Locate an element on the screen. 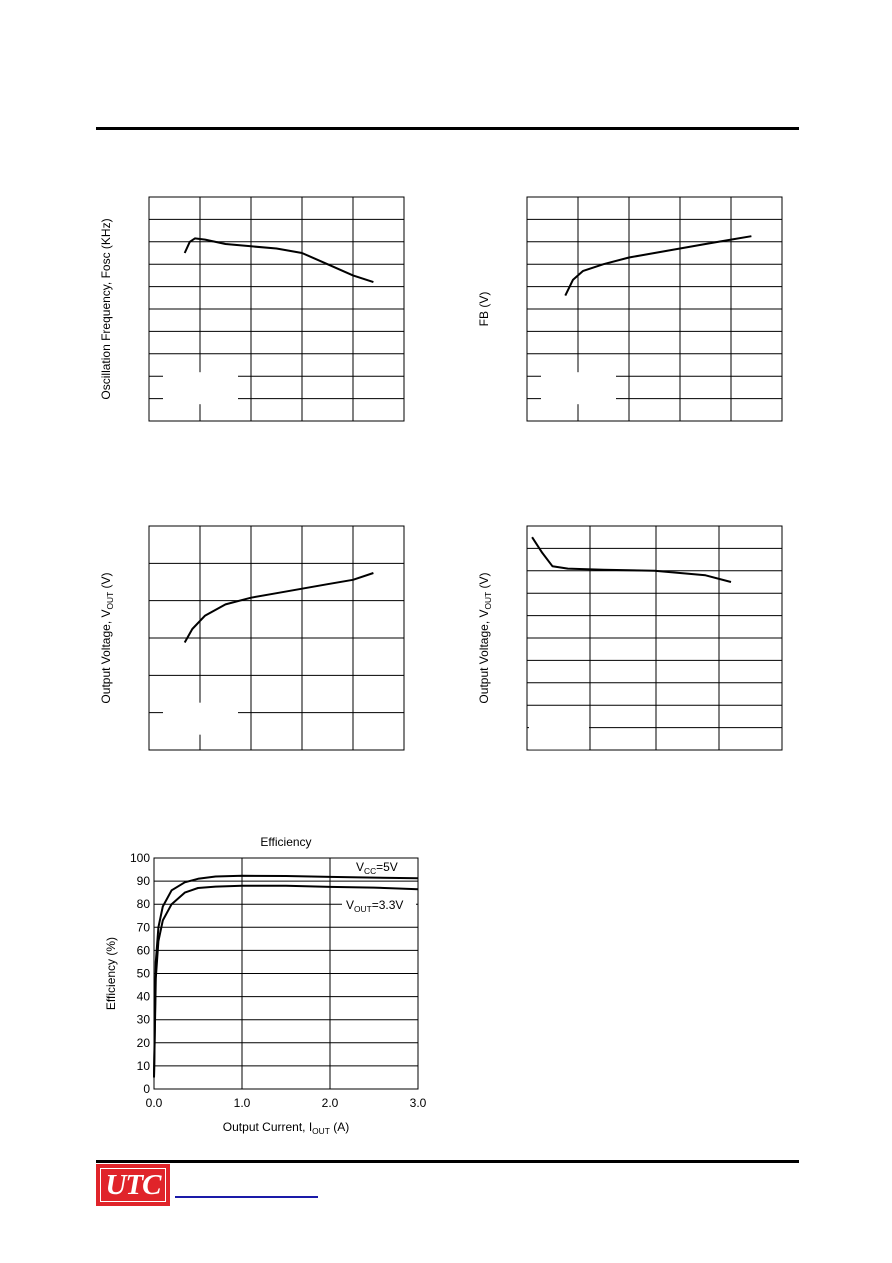 The image size is (892, 1263). osc-legend-box is located at coordinates (200, 388).